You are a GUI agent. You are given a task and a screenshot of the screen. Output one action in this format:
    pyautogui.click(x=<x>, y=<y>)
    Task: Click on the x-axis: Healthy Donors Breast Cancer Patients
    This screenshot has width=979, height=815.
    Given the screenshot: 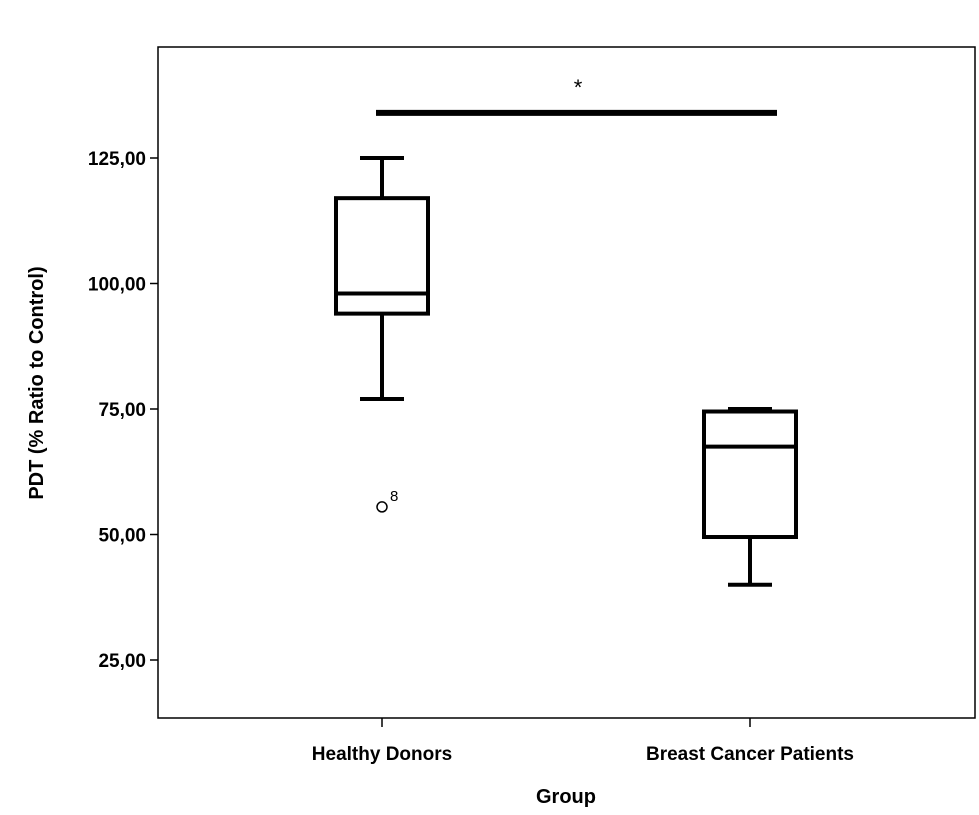 What is the action you would take?
    pyautogui.click(x=583, y=741)
    